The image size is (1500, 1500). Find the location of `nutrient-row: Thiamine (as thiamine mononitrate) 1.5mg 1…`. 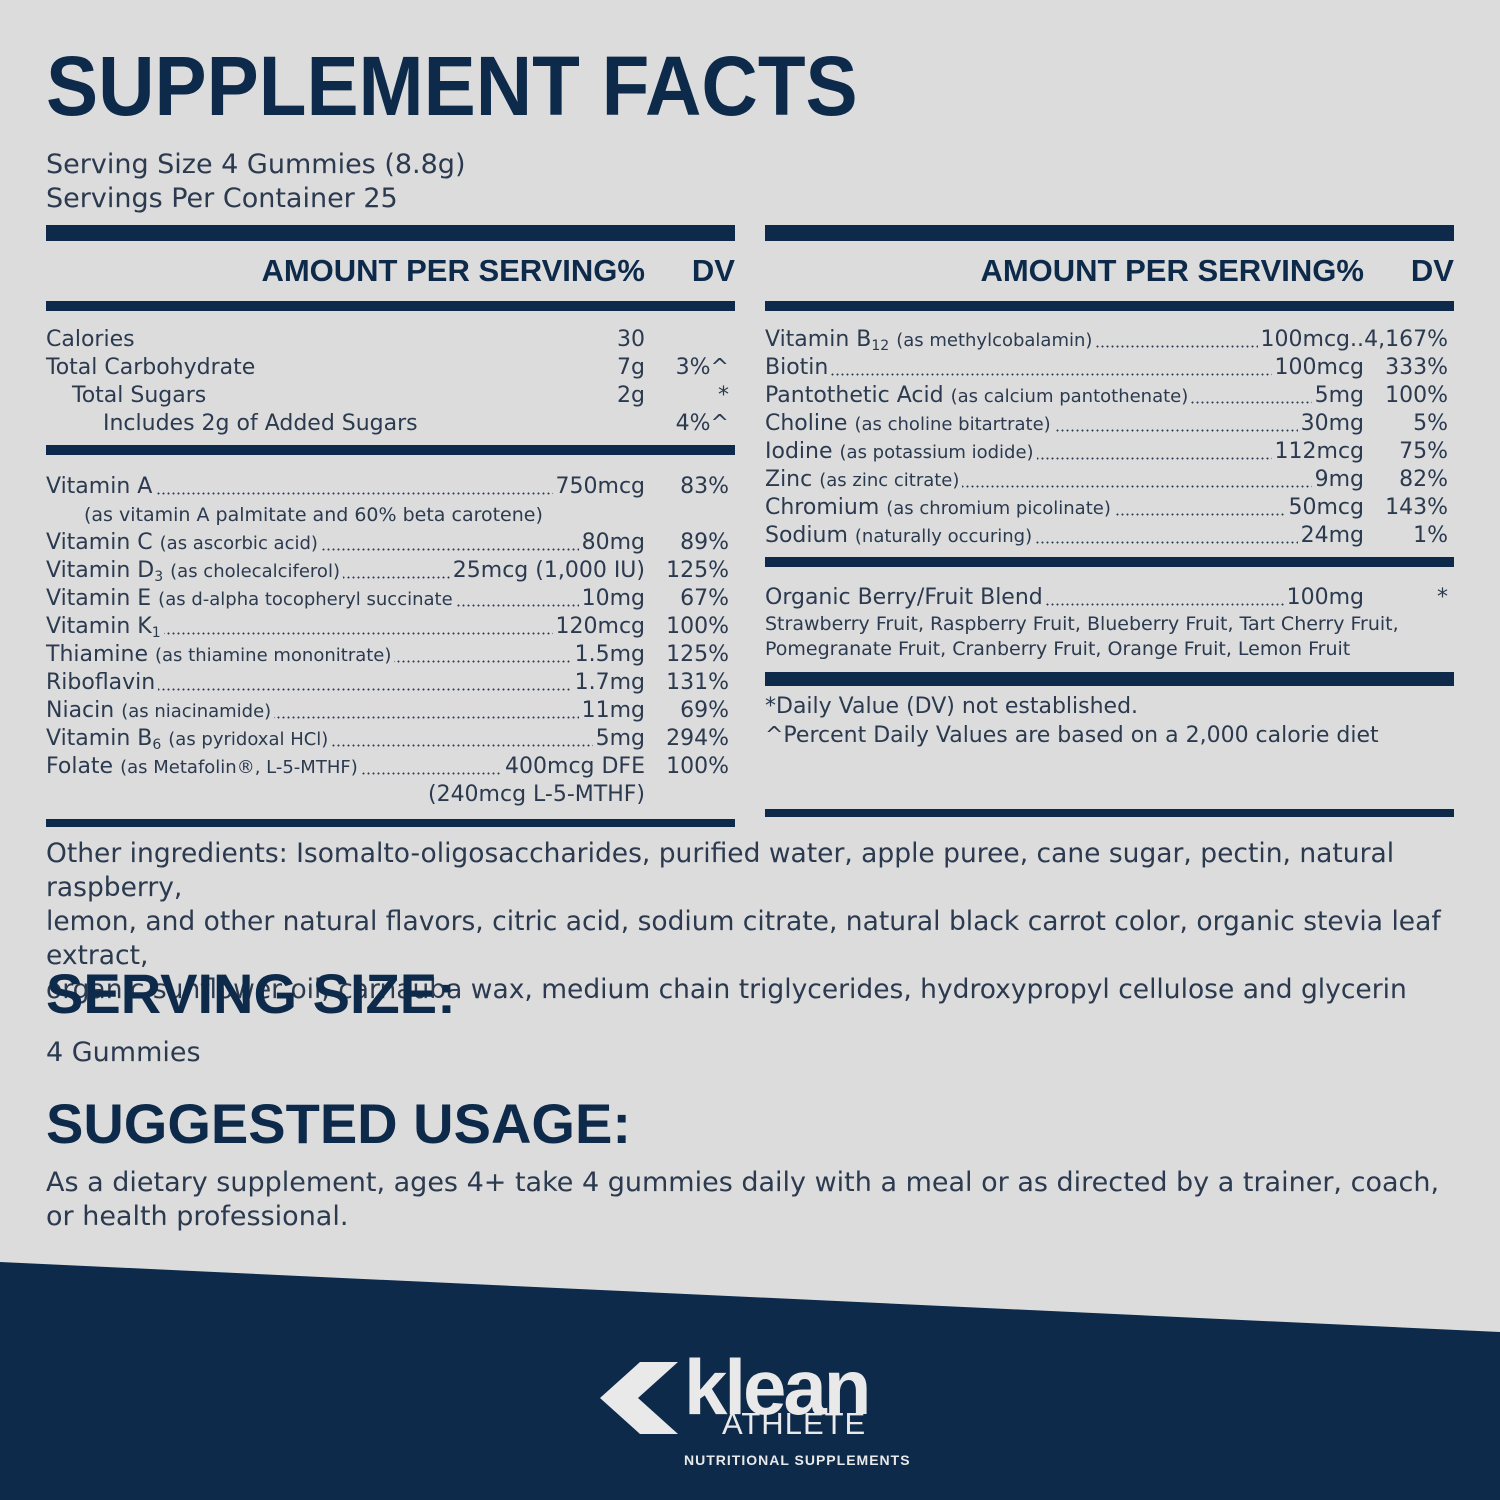

nutrient-row: Thiamine (as thiamine mononitrate) 1.5mg 1… is located at coordinates (390, 655).